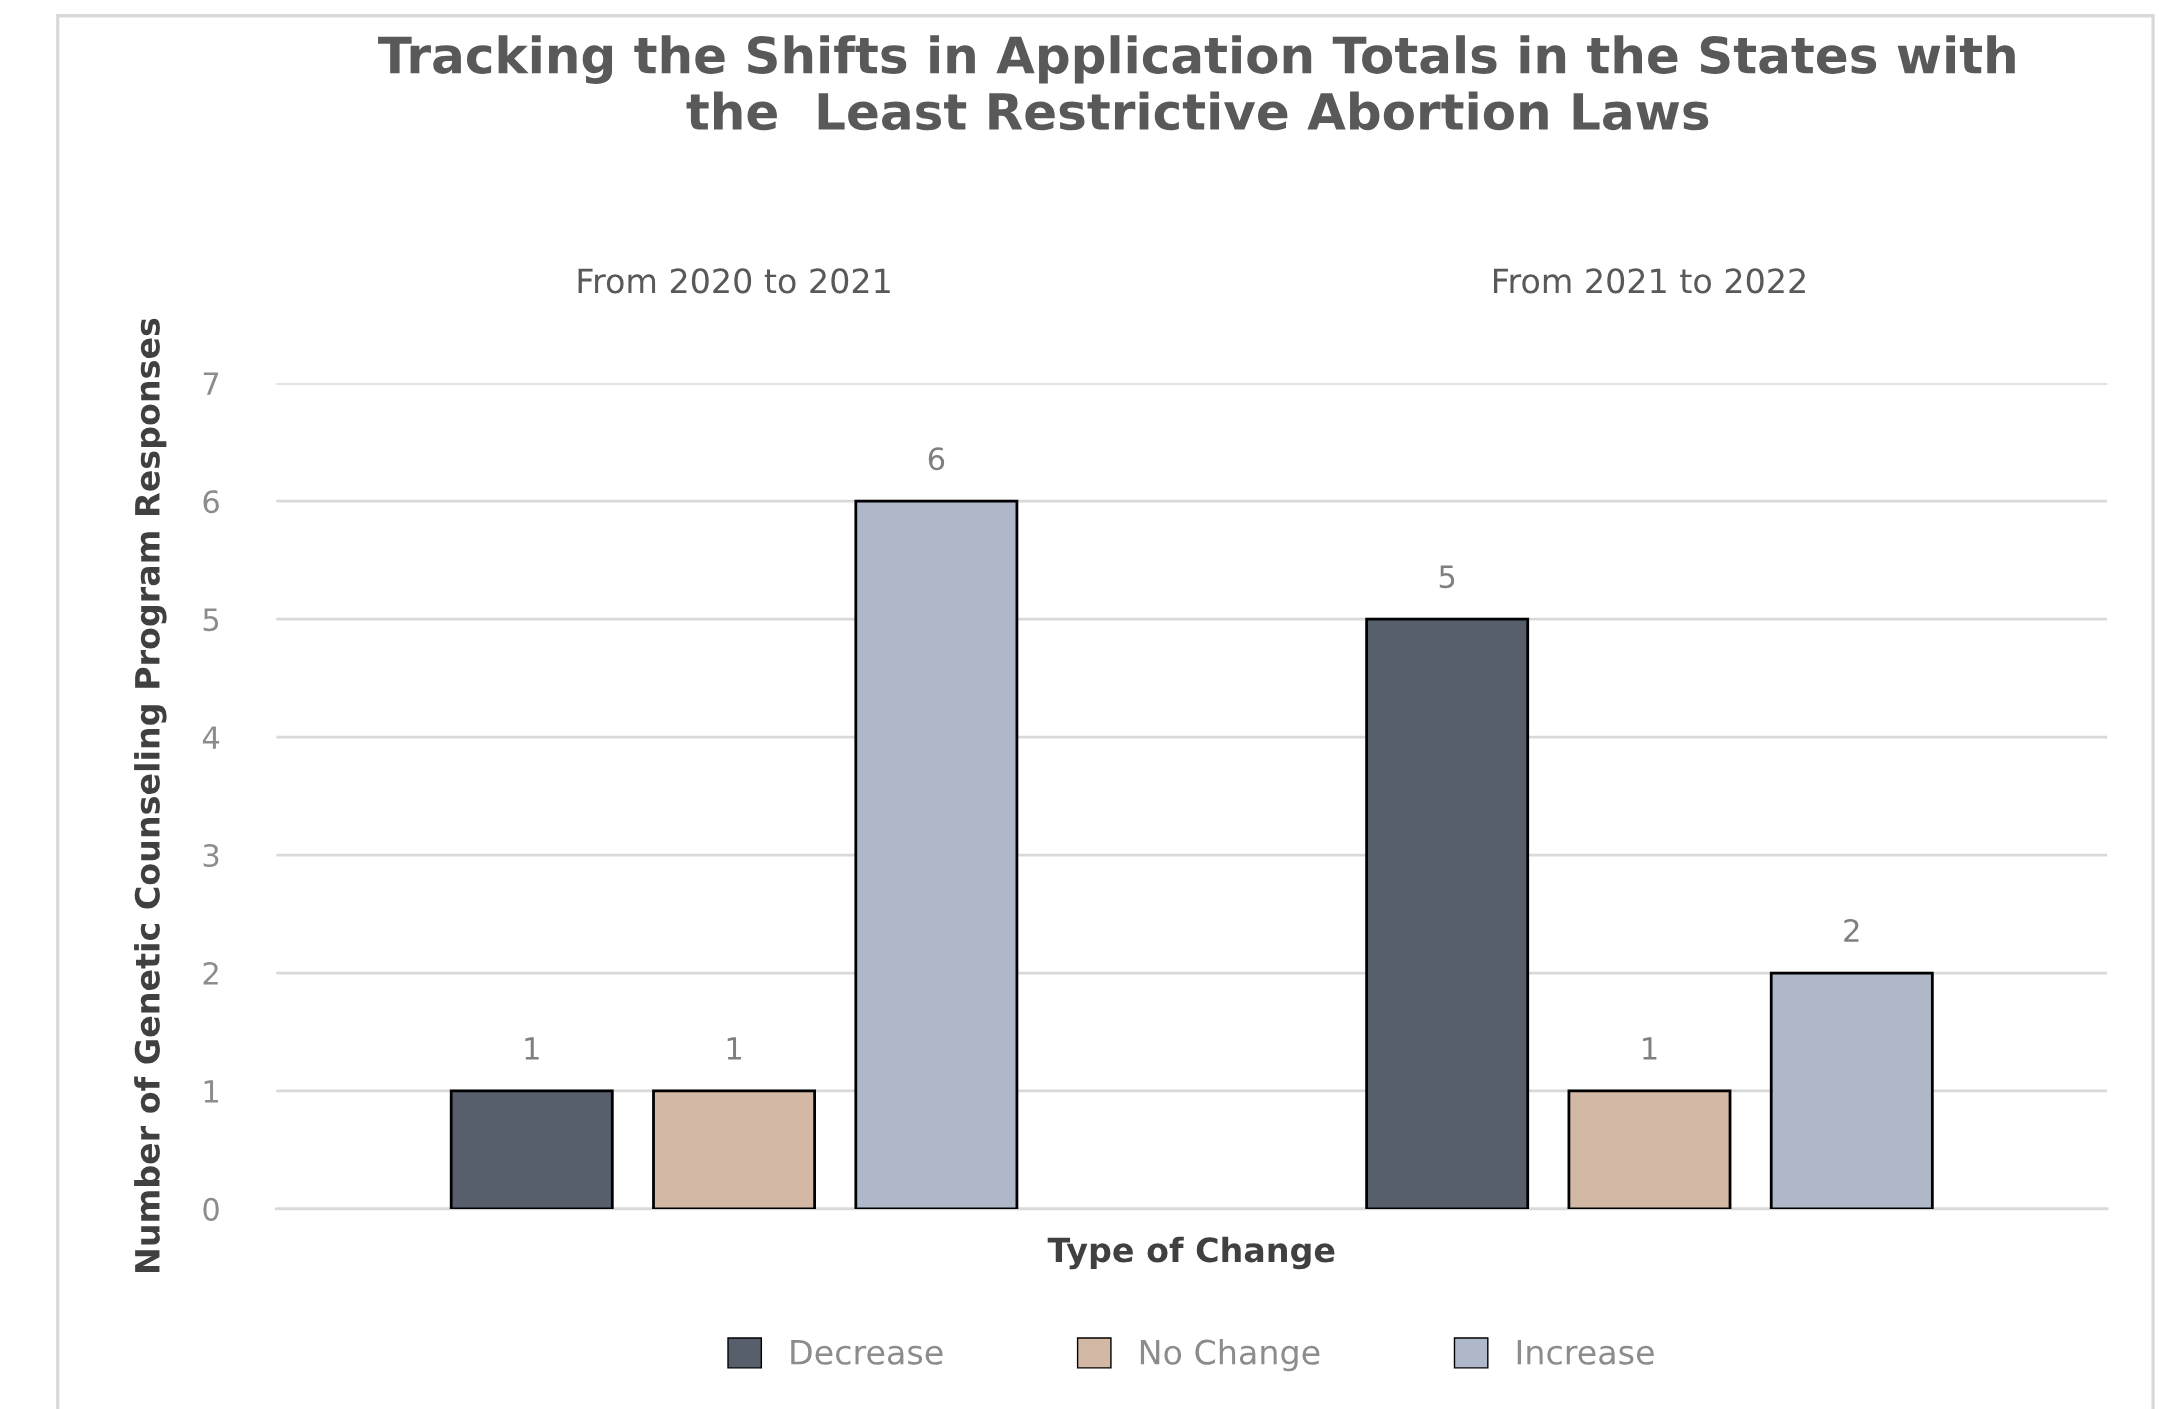 This screenshot has height=1409, width=2159. What do you see at coordinates (1230, 1355) in the screenshot?
I see `legend-label: No Change` at bounding box center [1230, 1355].